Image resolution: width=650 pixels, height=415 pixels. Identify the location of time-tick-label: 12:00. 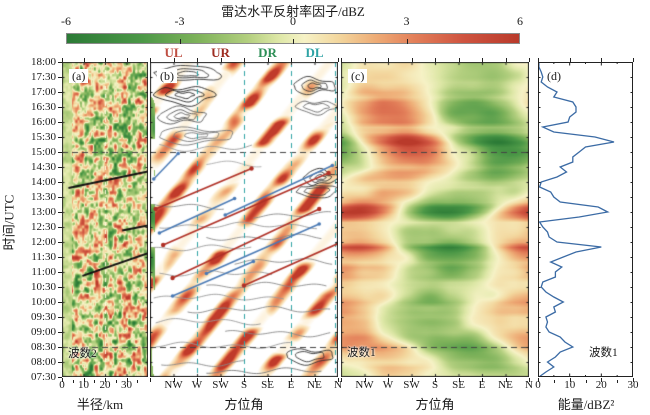
(43, 242).